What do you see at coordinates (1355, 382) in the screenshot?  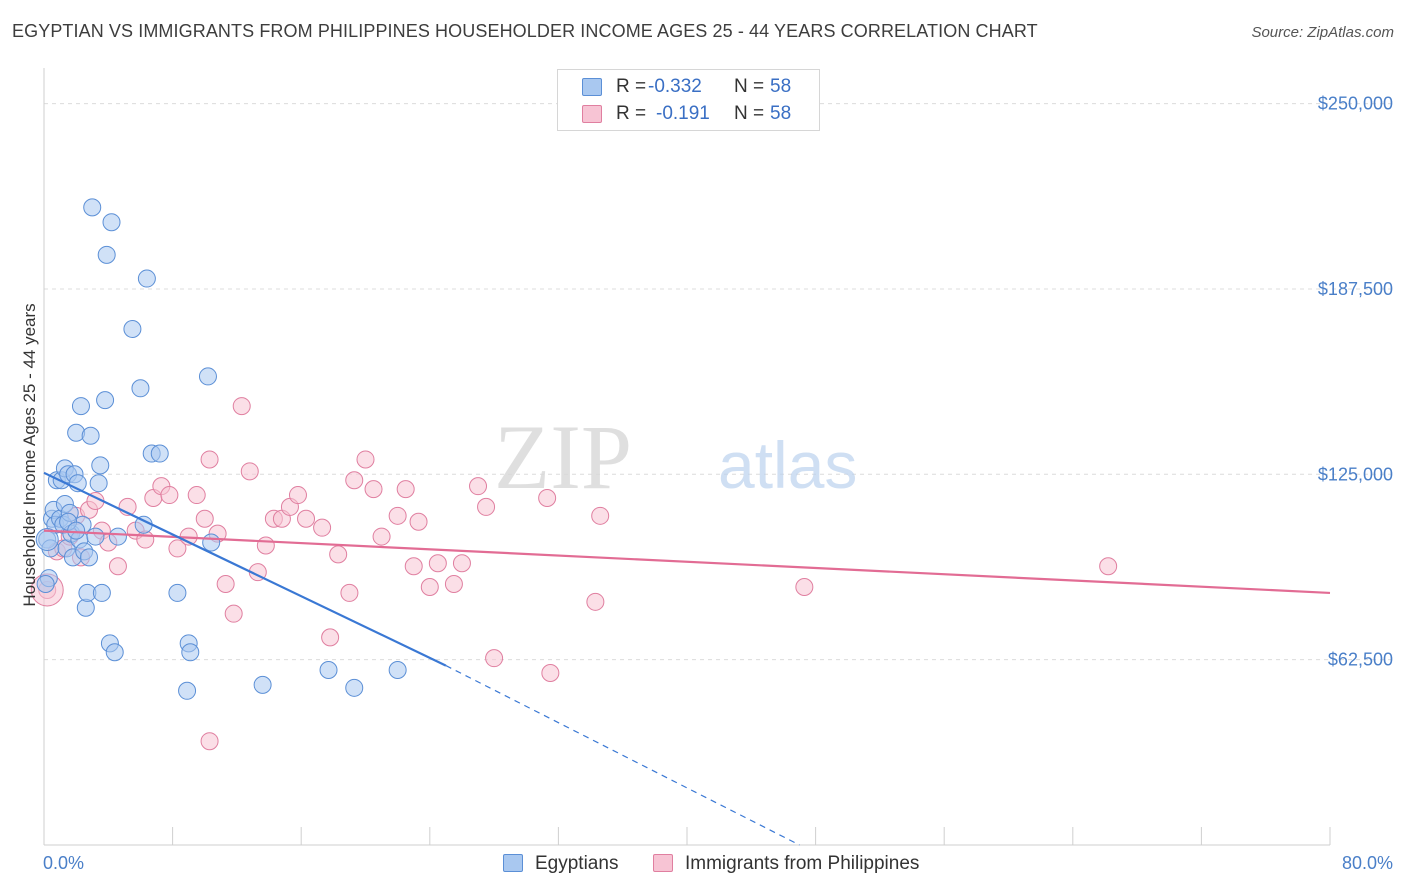 I see `y-tick-labels: $62,500 $125,000 $187,500 $250,000` at bounding box center [1355, 382].